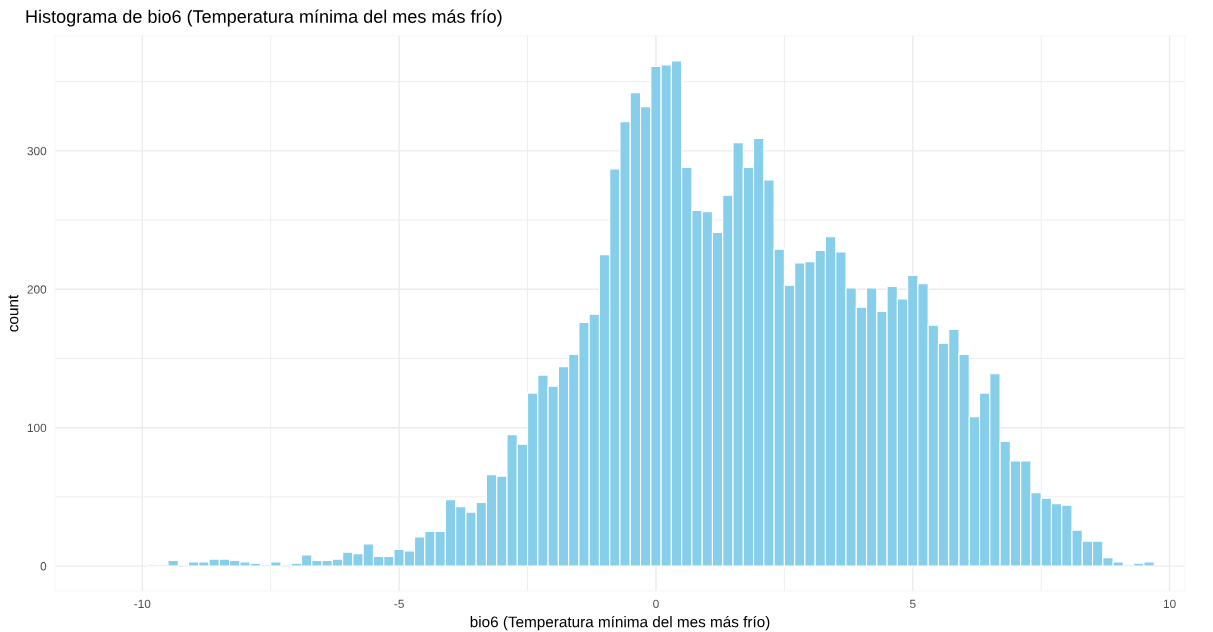  What do you see at coordinates (142, 603) in the screenshot?
I see `x-tick-label: -10` at bounding box center [142, 603].